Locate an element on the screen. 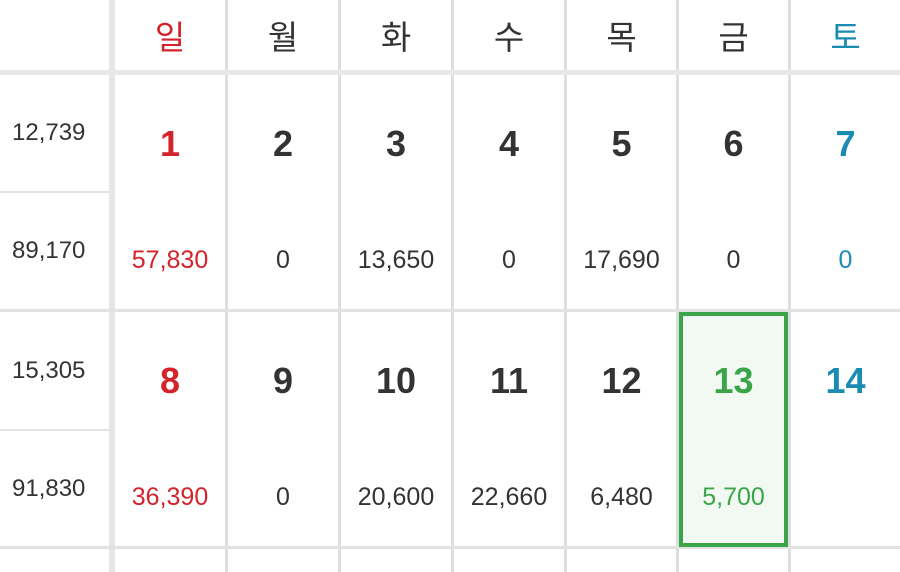  day-amount: 22,660 is located at coordinates (509, 496).